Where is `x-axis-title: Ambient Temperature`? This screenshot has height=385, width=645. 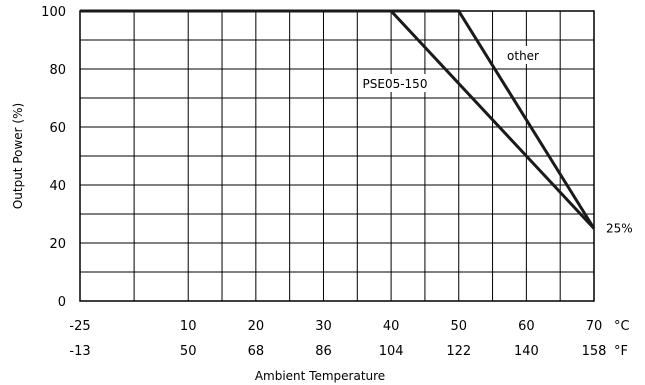 x-axis-title: Ambient Temperature is located at coordinates (320, 376).